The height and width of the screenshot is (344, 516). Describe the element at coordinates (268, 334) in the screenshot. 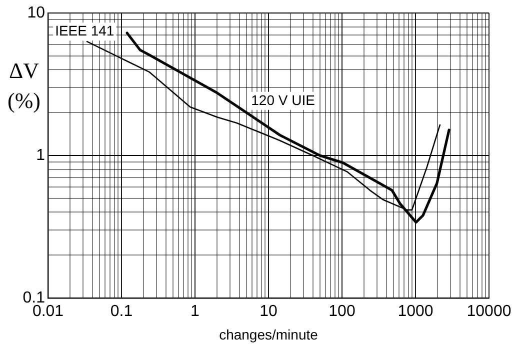

I see `x-axis-title: changes/minute` at that location.